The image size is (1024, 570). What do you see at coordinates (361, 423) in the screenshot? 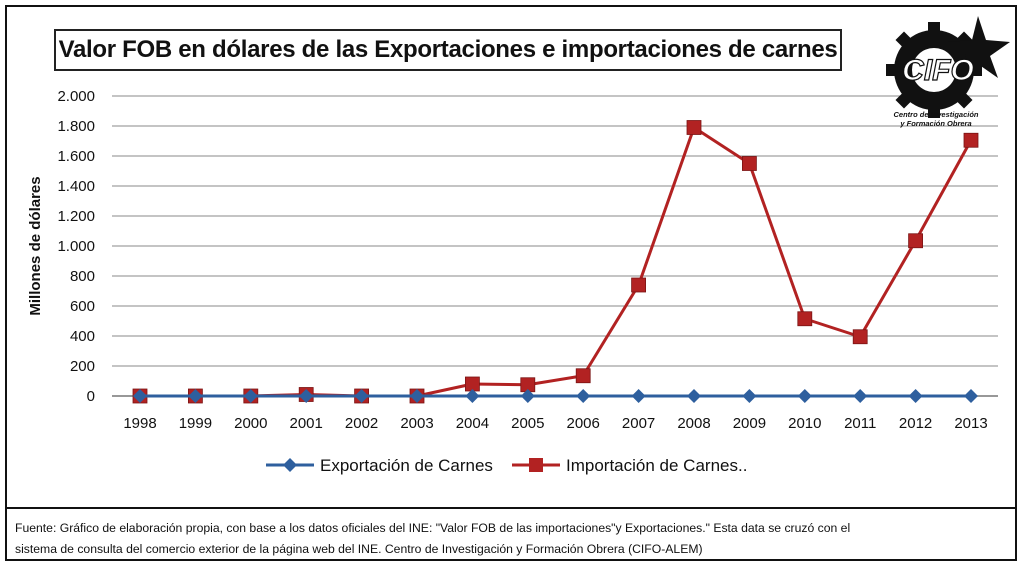
I see `x-tick-label: 2002` at bounding box center [361, 423].